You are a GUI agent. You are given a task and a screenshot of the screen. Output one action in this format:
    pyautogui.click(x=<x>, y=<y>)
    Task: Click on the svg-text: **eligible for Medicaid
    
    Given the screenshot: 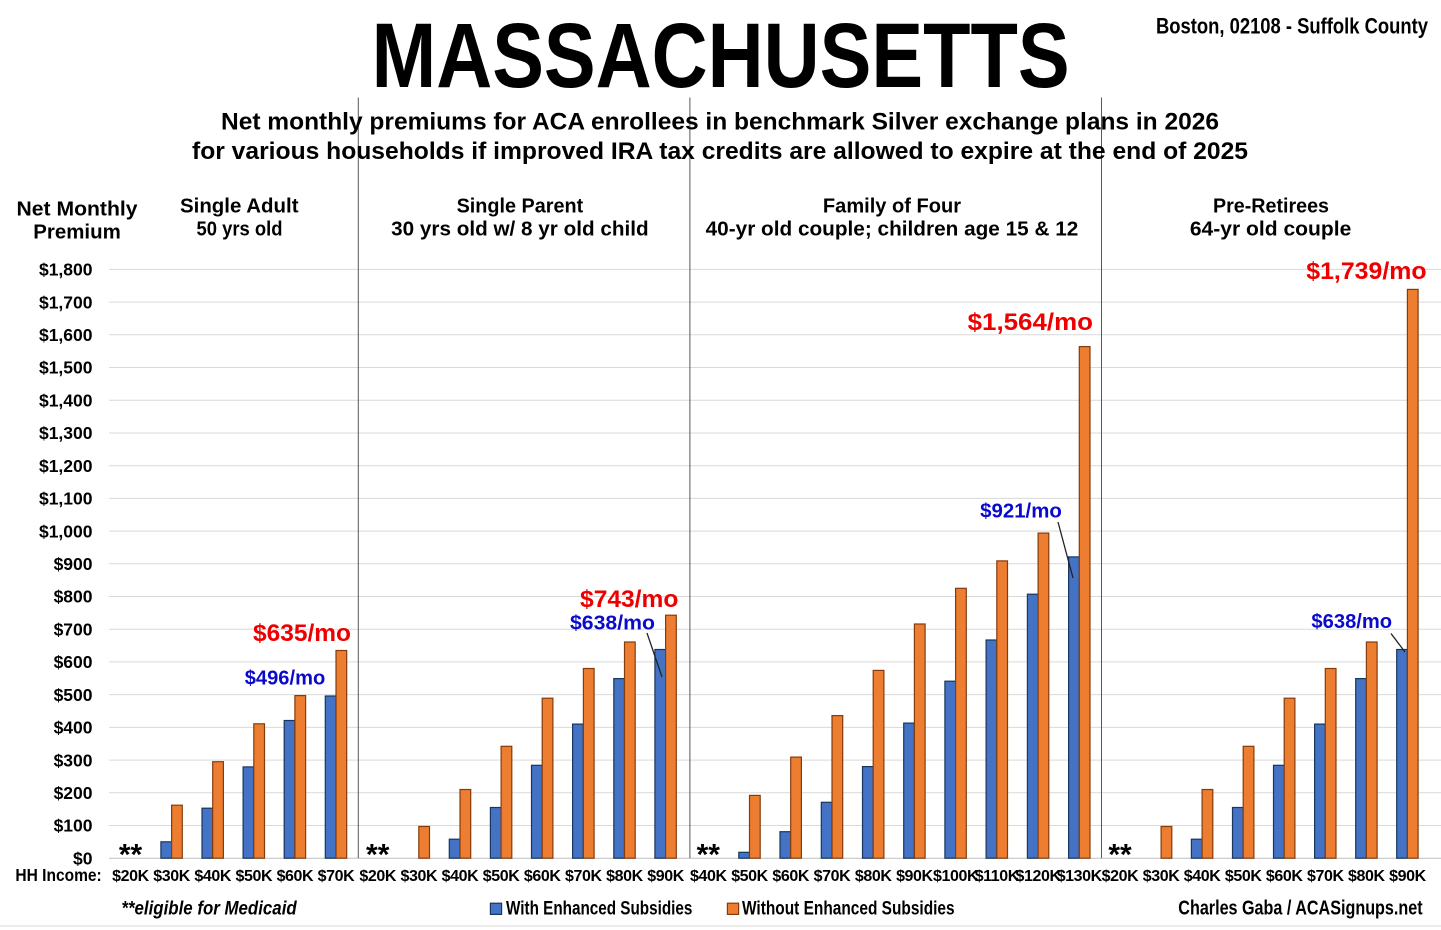 What is the action you would take?
    pyautogui.click(x=209, y=909)
    